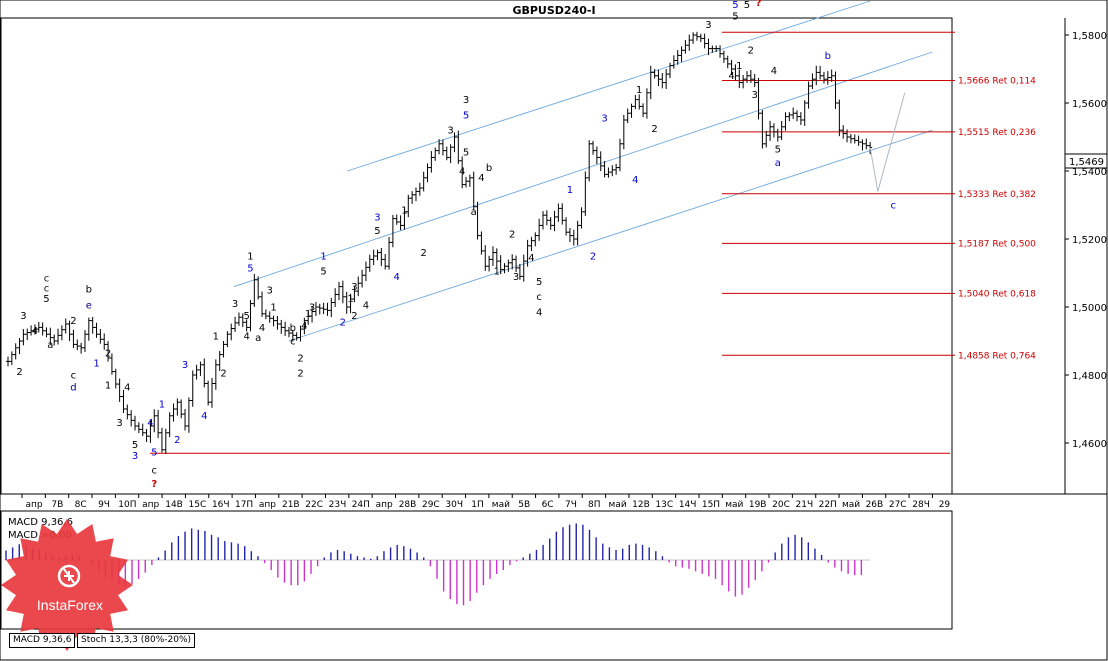 The height and width of the screenshot is (661, 1108). Describe the element at coordinates (759, 4) in the screenshot. I see `wave-label: ?` at that location.